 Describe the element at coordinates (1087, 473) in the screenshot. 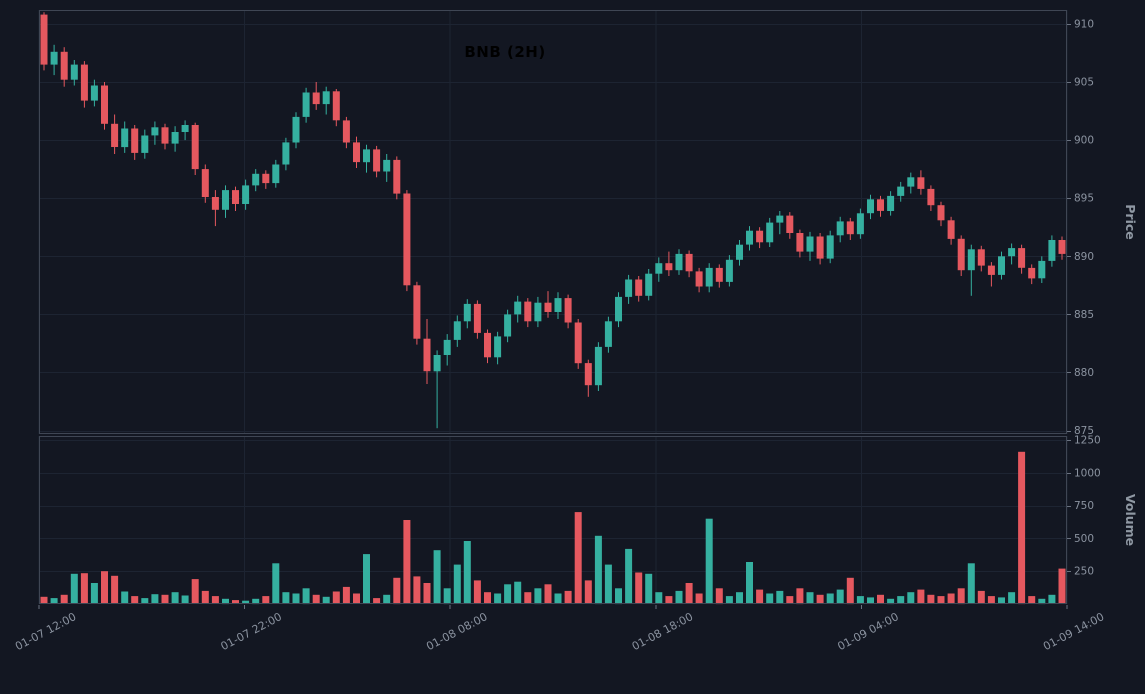

I see `volume-tick-label: 1000` at that location.